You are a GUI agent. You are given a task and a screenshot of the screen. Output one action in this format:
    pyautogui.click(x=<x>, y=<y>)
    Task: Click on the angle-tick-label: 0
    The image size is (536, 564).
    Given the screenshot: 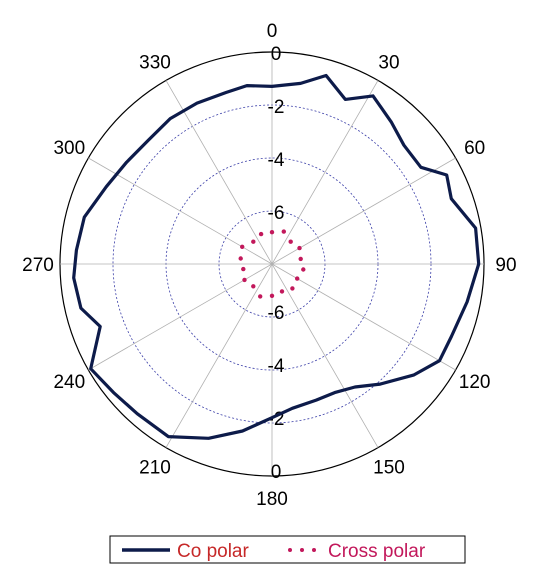 What is the action you would take?
    pyautogui.click(x=272, y=31)
    